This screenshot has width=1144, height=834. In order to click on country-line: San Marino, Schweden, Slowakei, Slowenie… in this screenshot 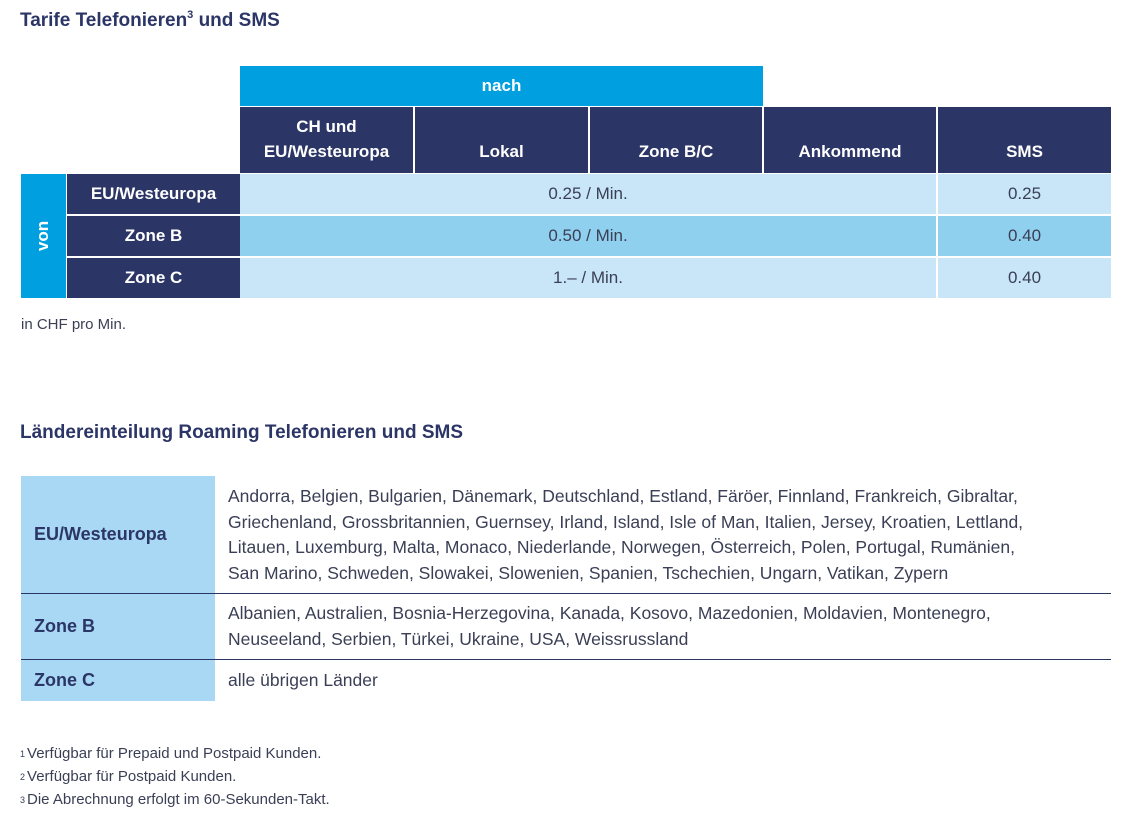, I will do `click(588, 572)`.